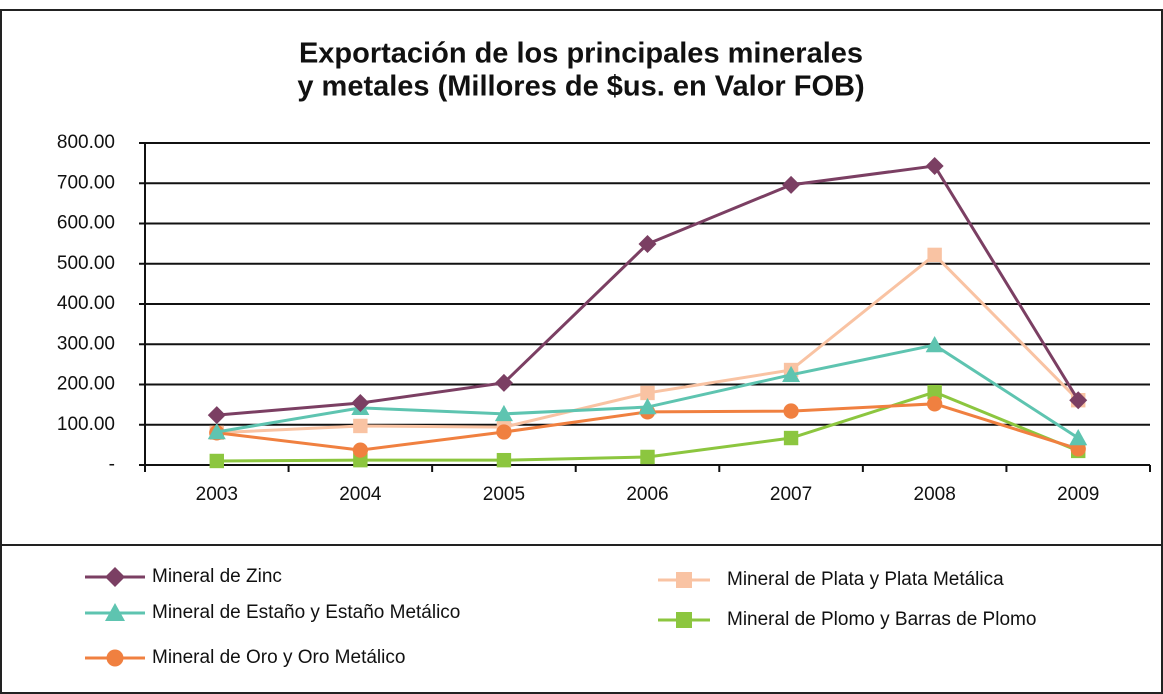 This screenshot has height=694, width=1163. Describe the element at coordinates (86, 182) in the screenshot. I see `y-tick-label: 700.00` at that location.